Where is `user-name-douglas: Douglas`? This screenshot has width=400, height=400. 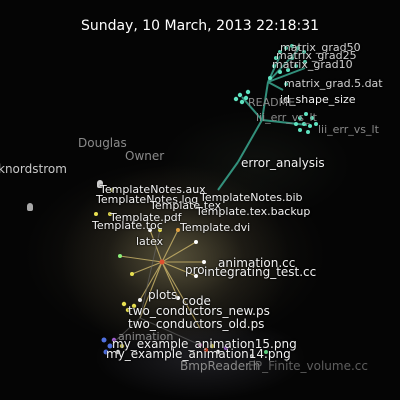
user-name-douglas: Douglas is located at coordinates (102, 143).